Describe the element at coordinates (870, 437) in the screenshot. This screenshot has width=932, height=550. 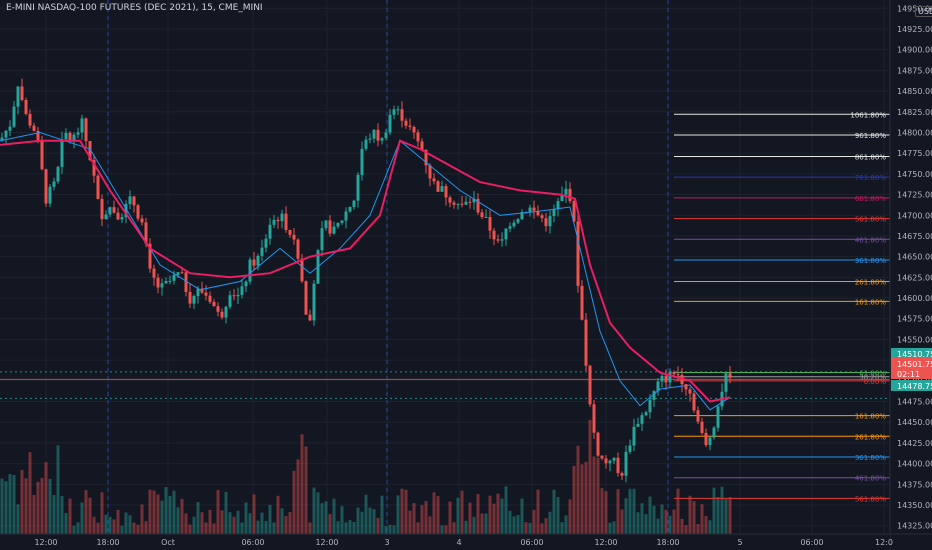
I see `fib-label: 261.80%` at that location.